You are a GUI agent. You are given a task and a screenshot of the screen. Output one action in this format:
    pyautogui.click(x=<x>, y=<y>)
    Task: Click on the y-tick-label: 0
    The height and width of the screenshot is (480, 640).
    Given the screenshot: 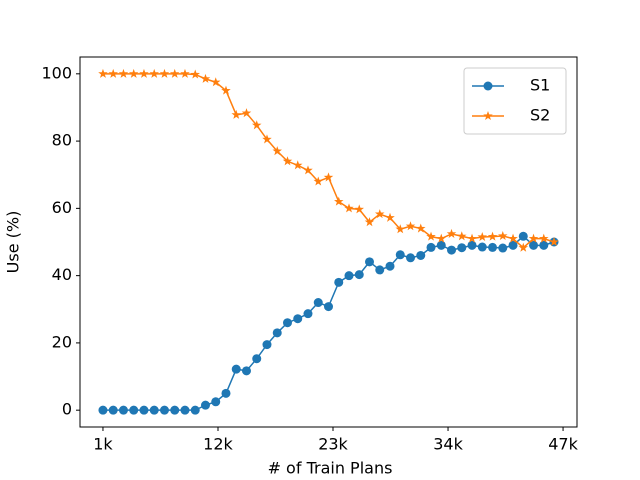 What is the action you would take?
    pyautogui.click(x=67, y=409)
    